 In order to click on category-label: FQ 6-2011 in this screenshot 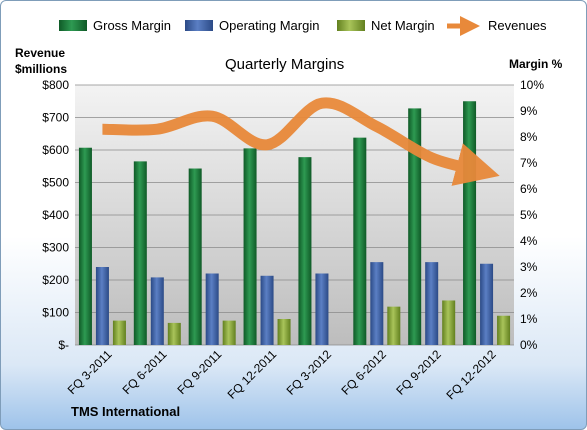, I will do `click(145, 372)`.